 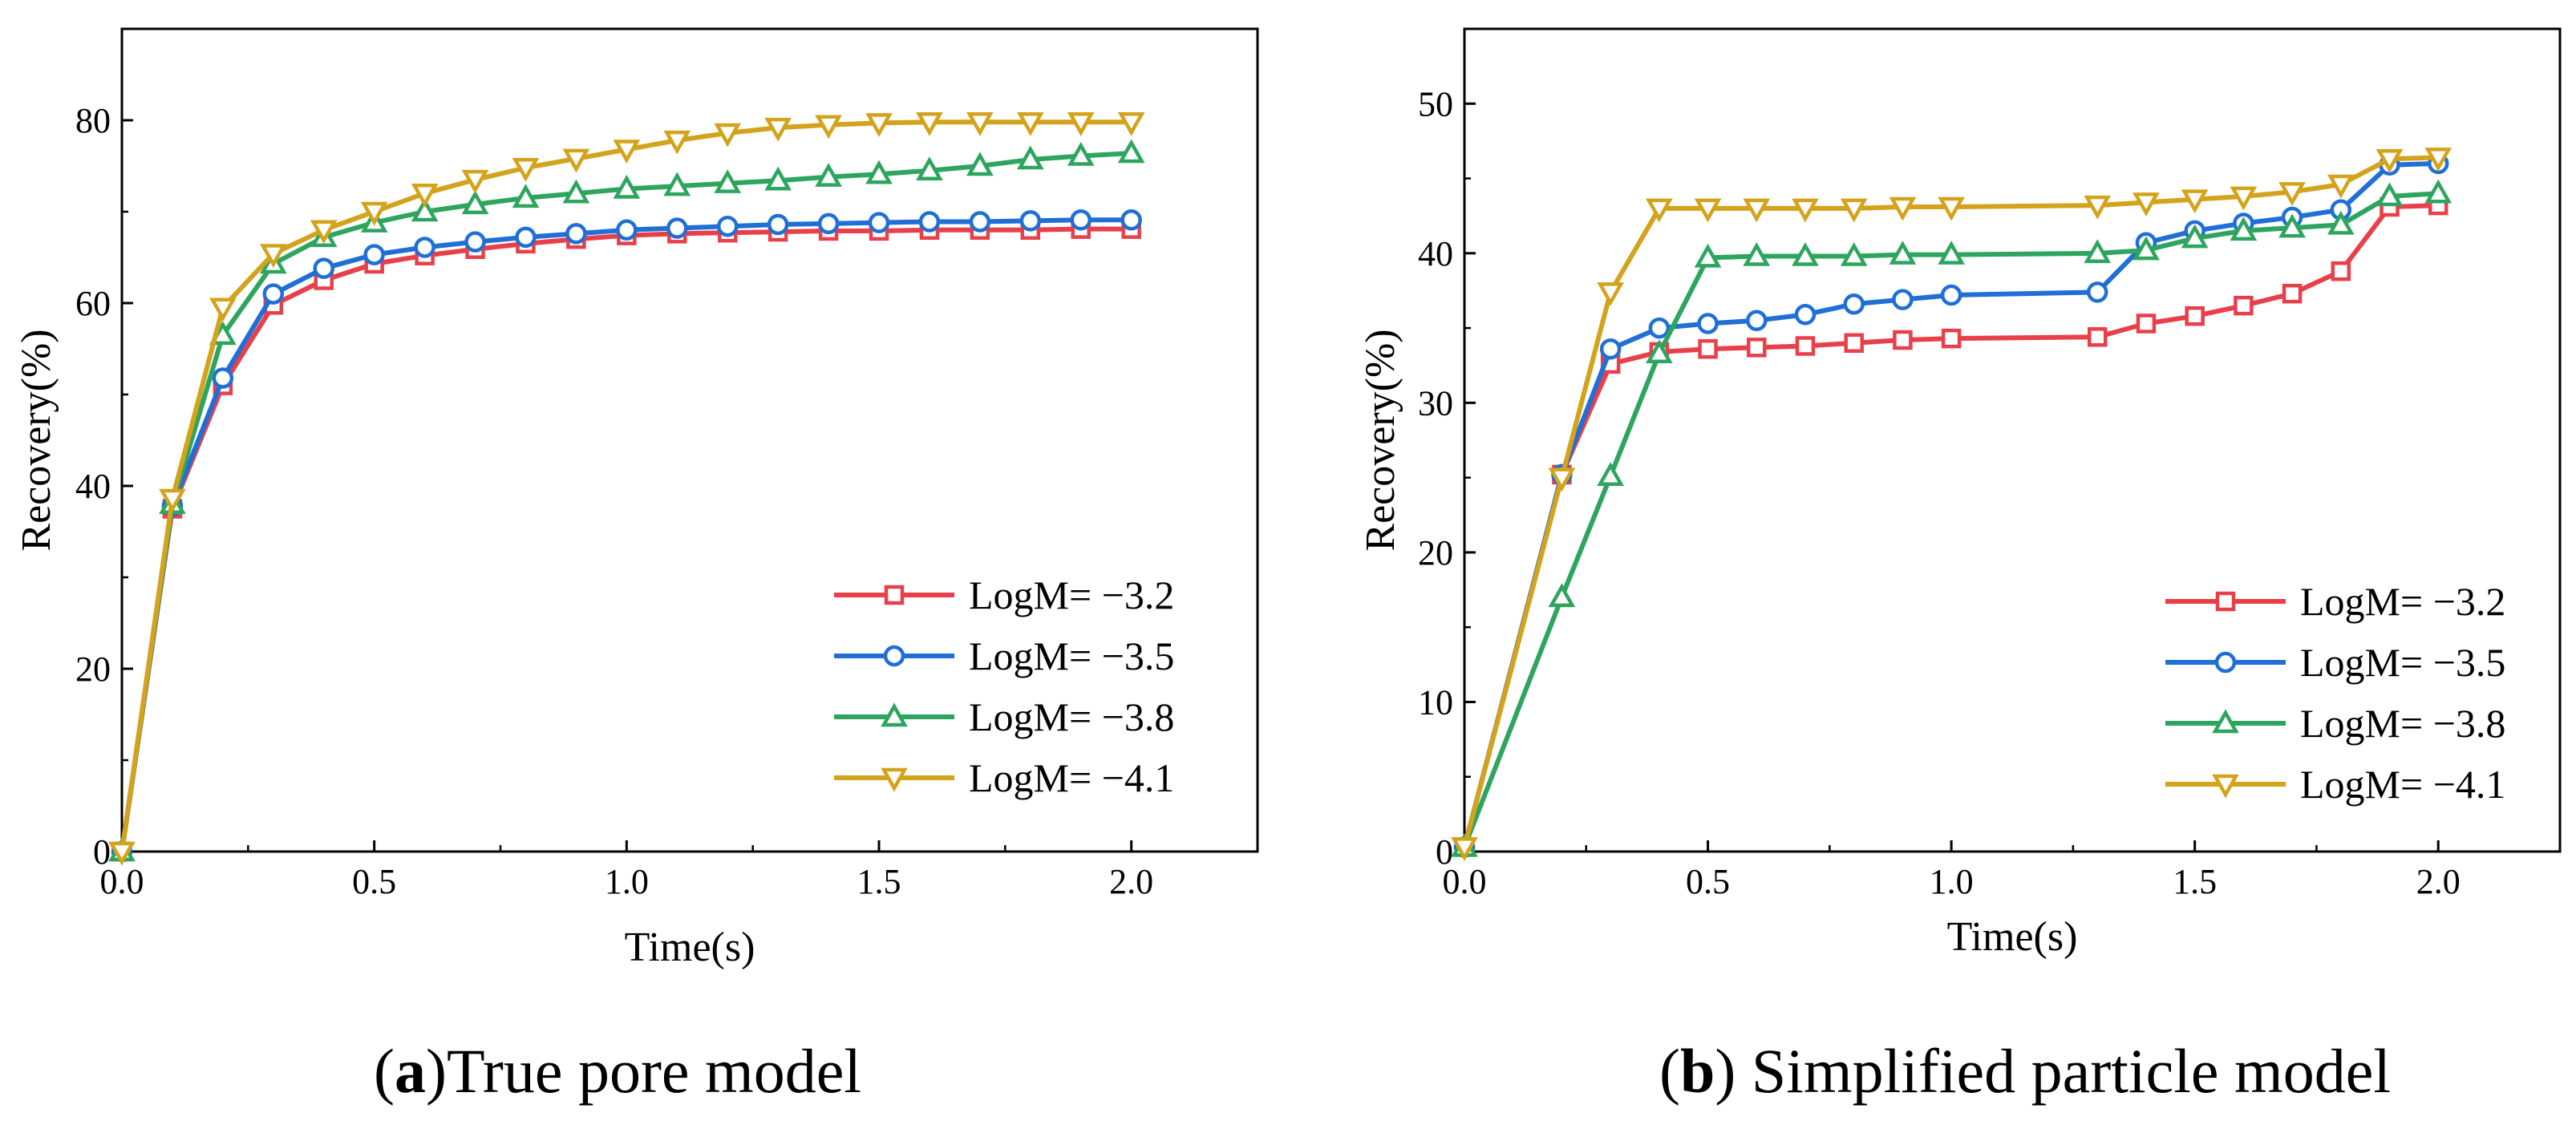 I want to click on legend-label: LogM= −3.8, so click(x=2402, y=723).